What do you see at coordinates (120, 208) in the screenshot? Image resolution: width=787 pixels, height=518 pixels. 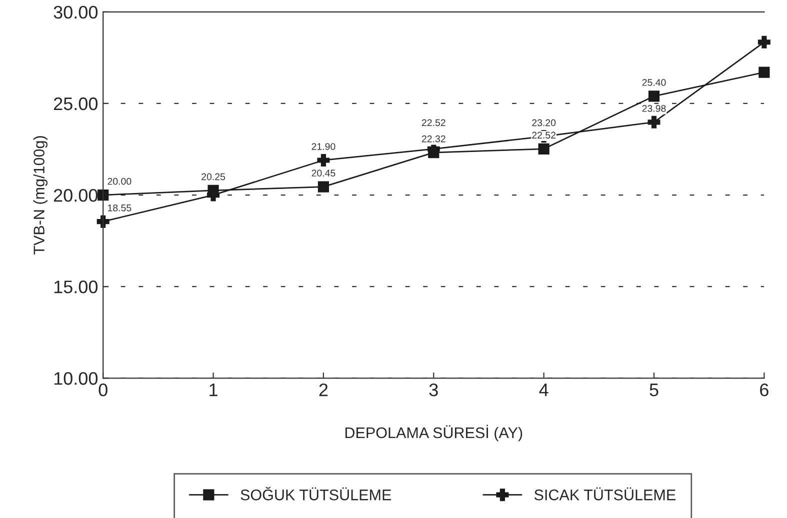 I see `data-label: 18.55` at bounding box center [120, 208].